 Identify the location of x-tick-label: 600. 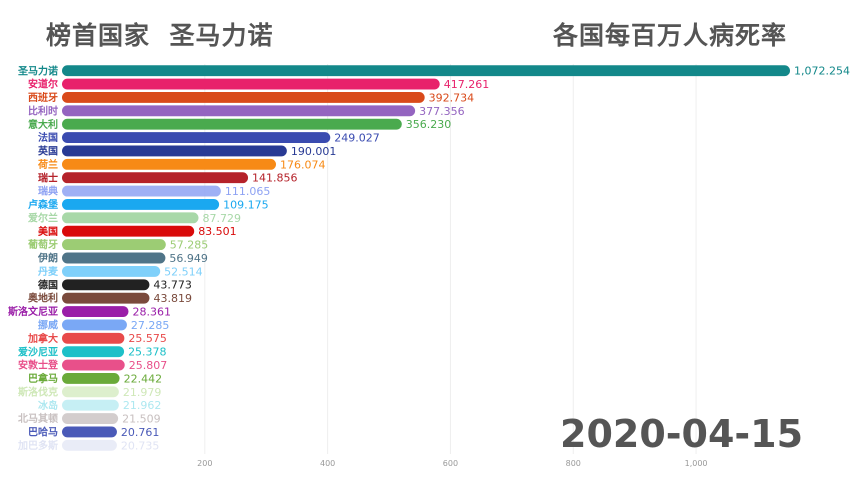
(450, 463).